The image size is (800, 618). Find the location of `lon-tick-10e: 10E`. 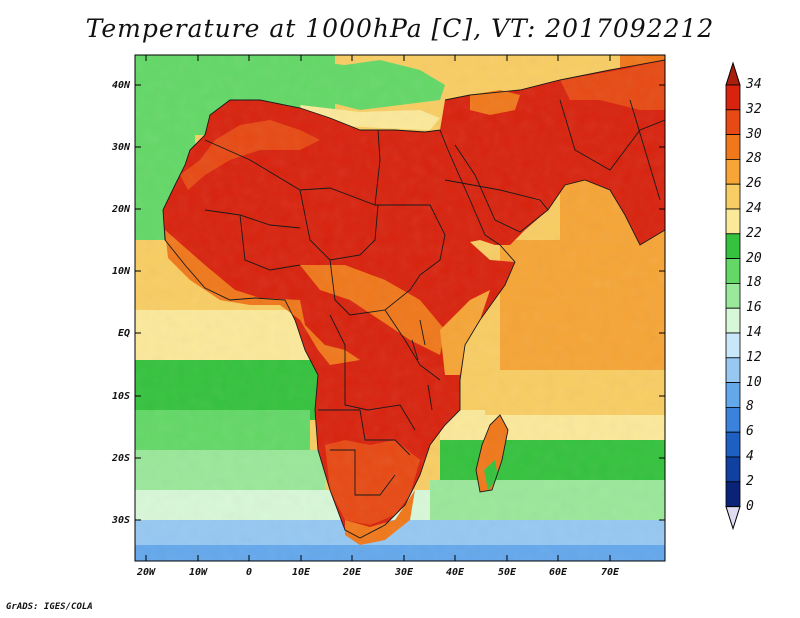

lon-tick-10e: 10E is located at coordinates (301, 572).